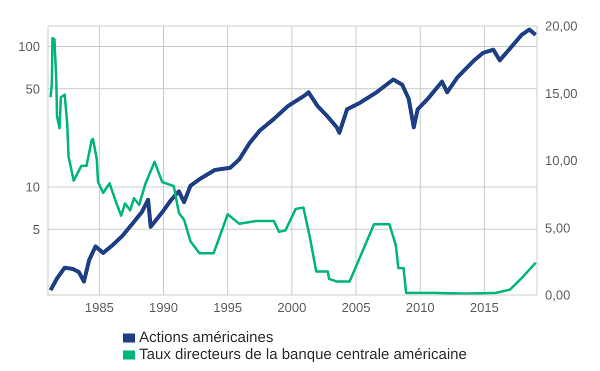  Describe the element at coordinates (561, 160) in the screenshot. I see `y2-tick-label: 10,00` at that location.